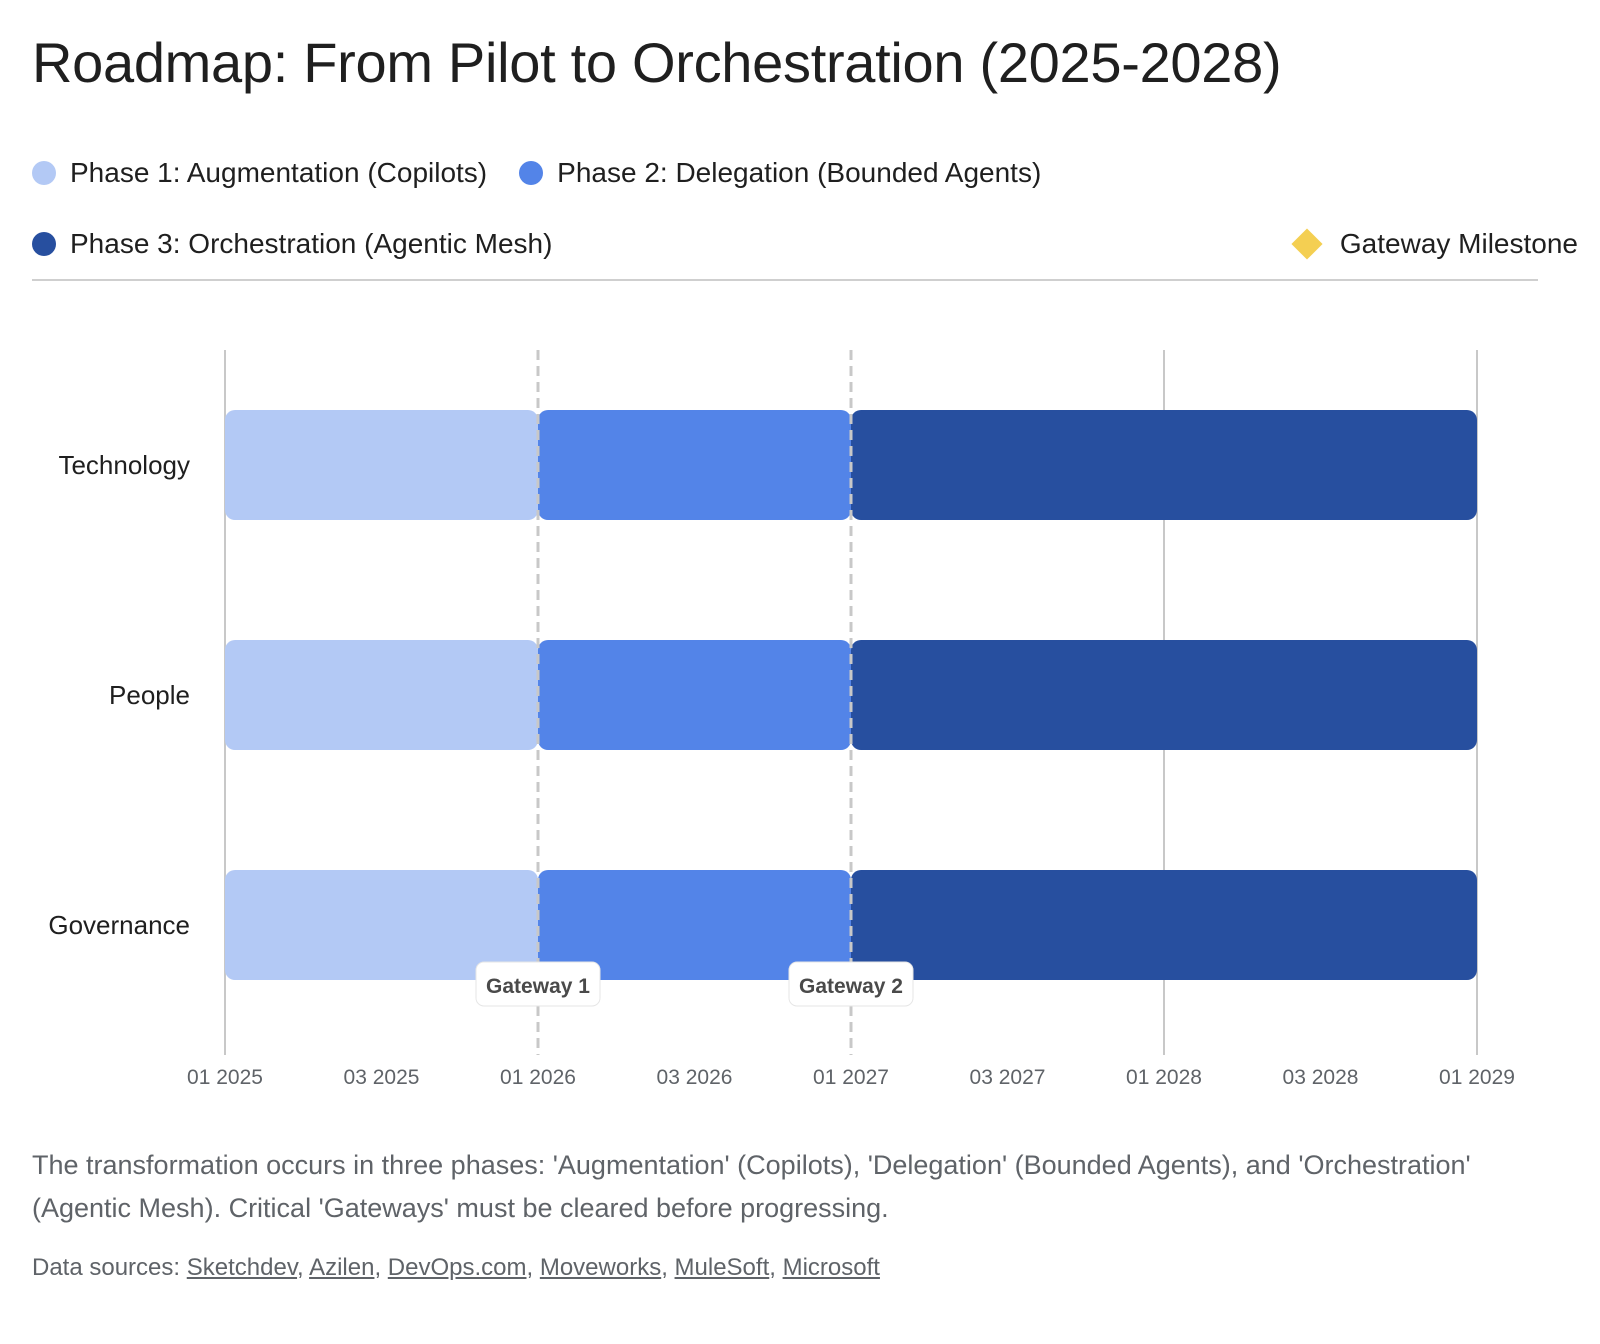 The height and width of the screenshot is (1344, 1600). What do you see at coordinates (382, 1077) in the screenshot?
I see `x-tick-label-03-2025: 03 2025` at bounding box center [382, 1077].